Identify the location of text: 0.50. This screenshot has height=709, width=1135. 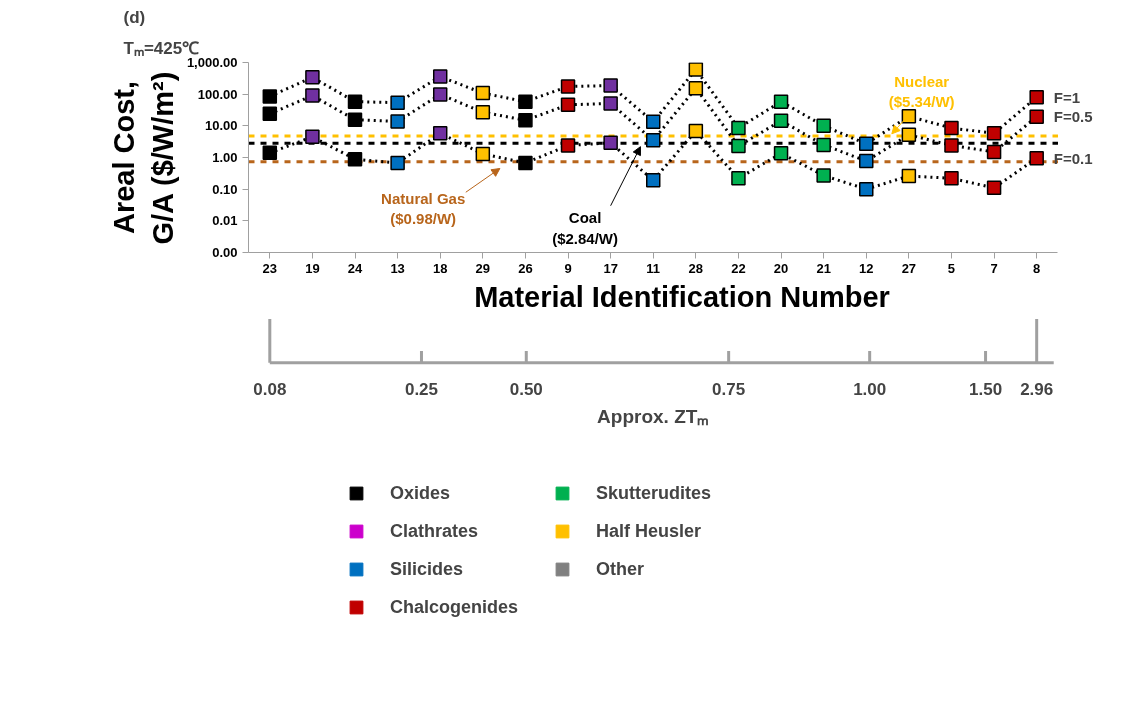
(526, 389).